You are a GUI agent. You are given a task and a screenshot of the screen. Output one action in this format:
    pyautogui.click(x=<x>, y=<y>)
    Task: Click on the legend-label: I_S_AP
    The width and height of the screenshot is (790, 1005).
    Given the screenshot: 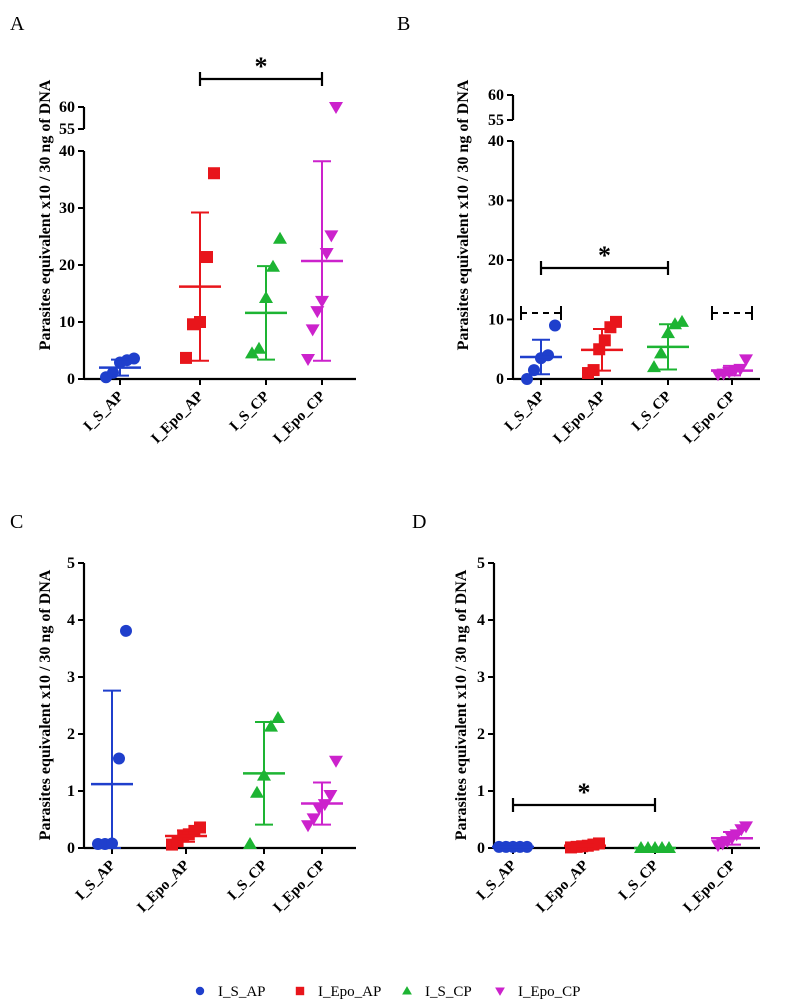 What is the action you would take?
    pyautogui.click(x=242, y=992)
    